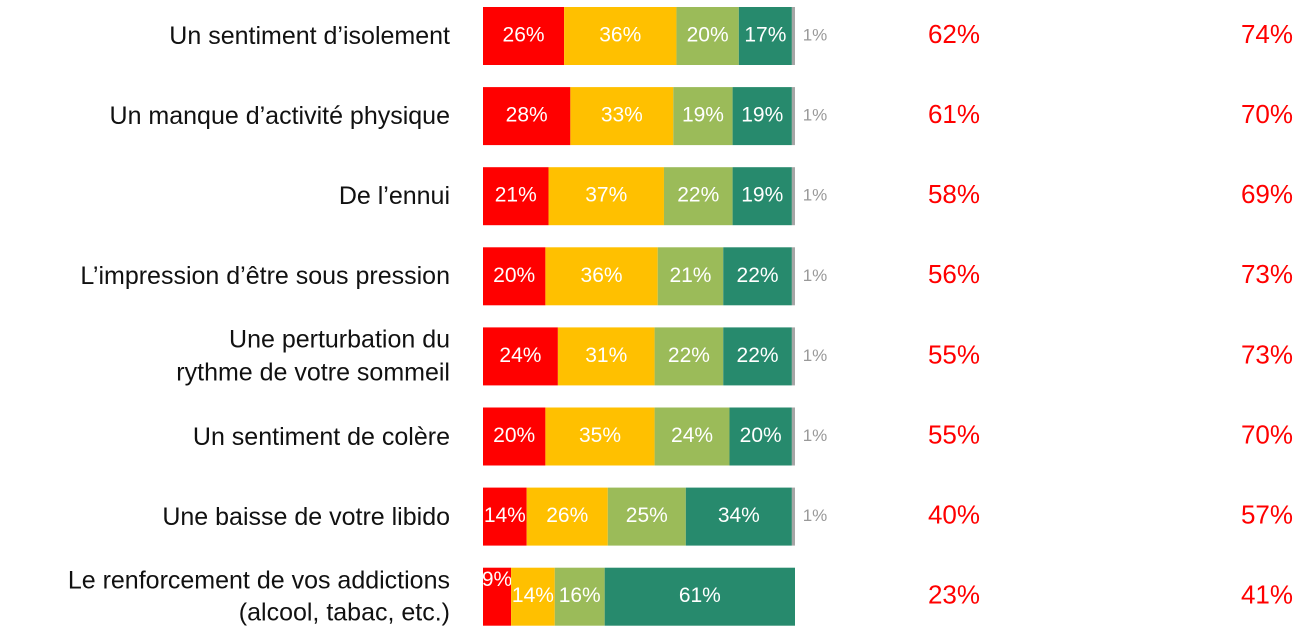 This screenshot has height=629, width=1301. I want to click on total-label: 62%, so click(954, 34).